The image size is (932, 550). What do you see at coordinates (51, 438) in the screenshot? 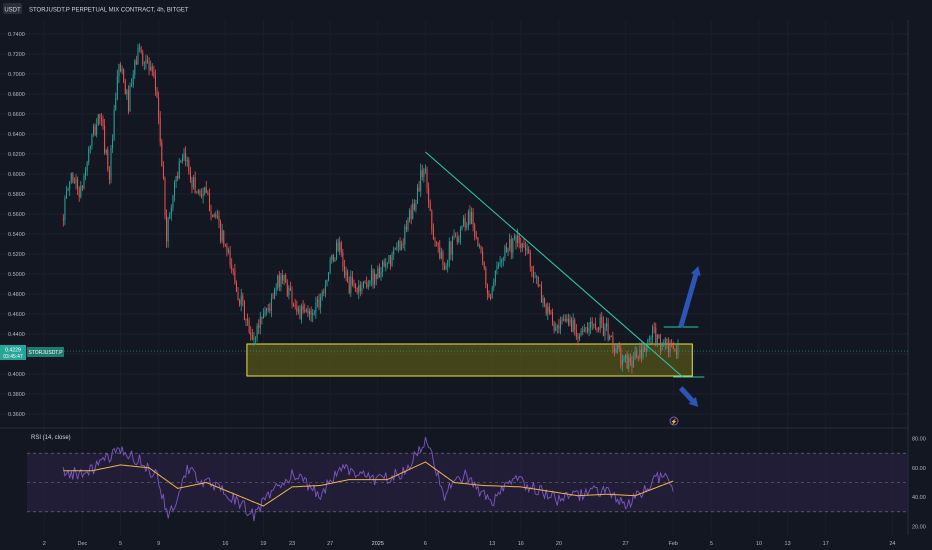
I see `rsi-title: RSI (14, close)` at bounding box center [51, 438].